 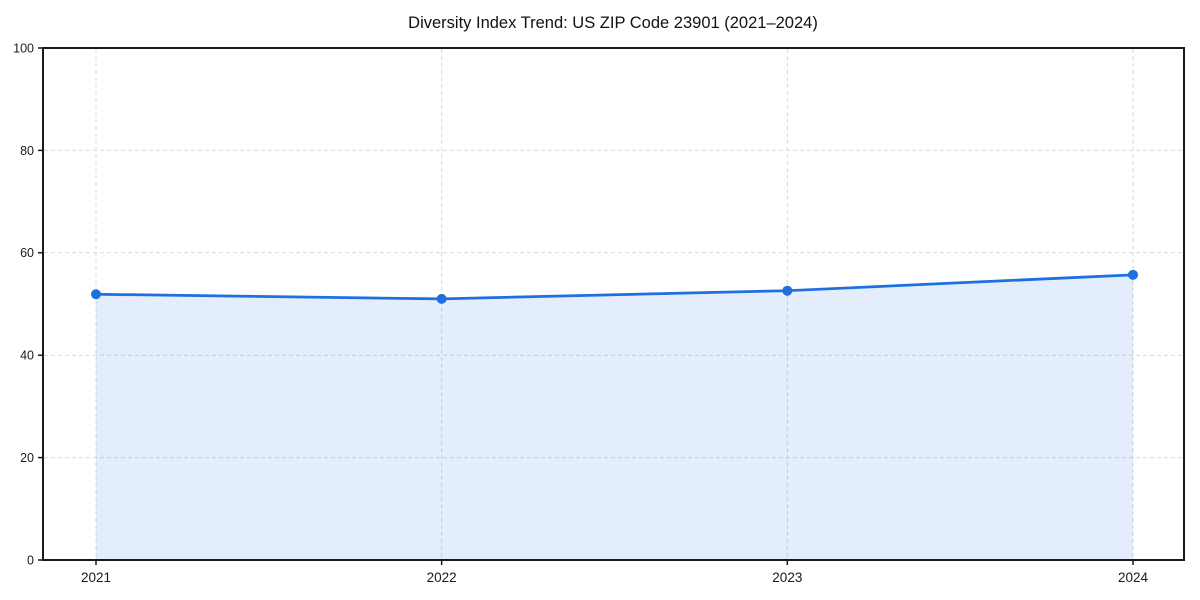 I want to click on x-axis-tick-label: 2024, so click(x=1133, y=577).